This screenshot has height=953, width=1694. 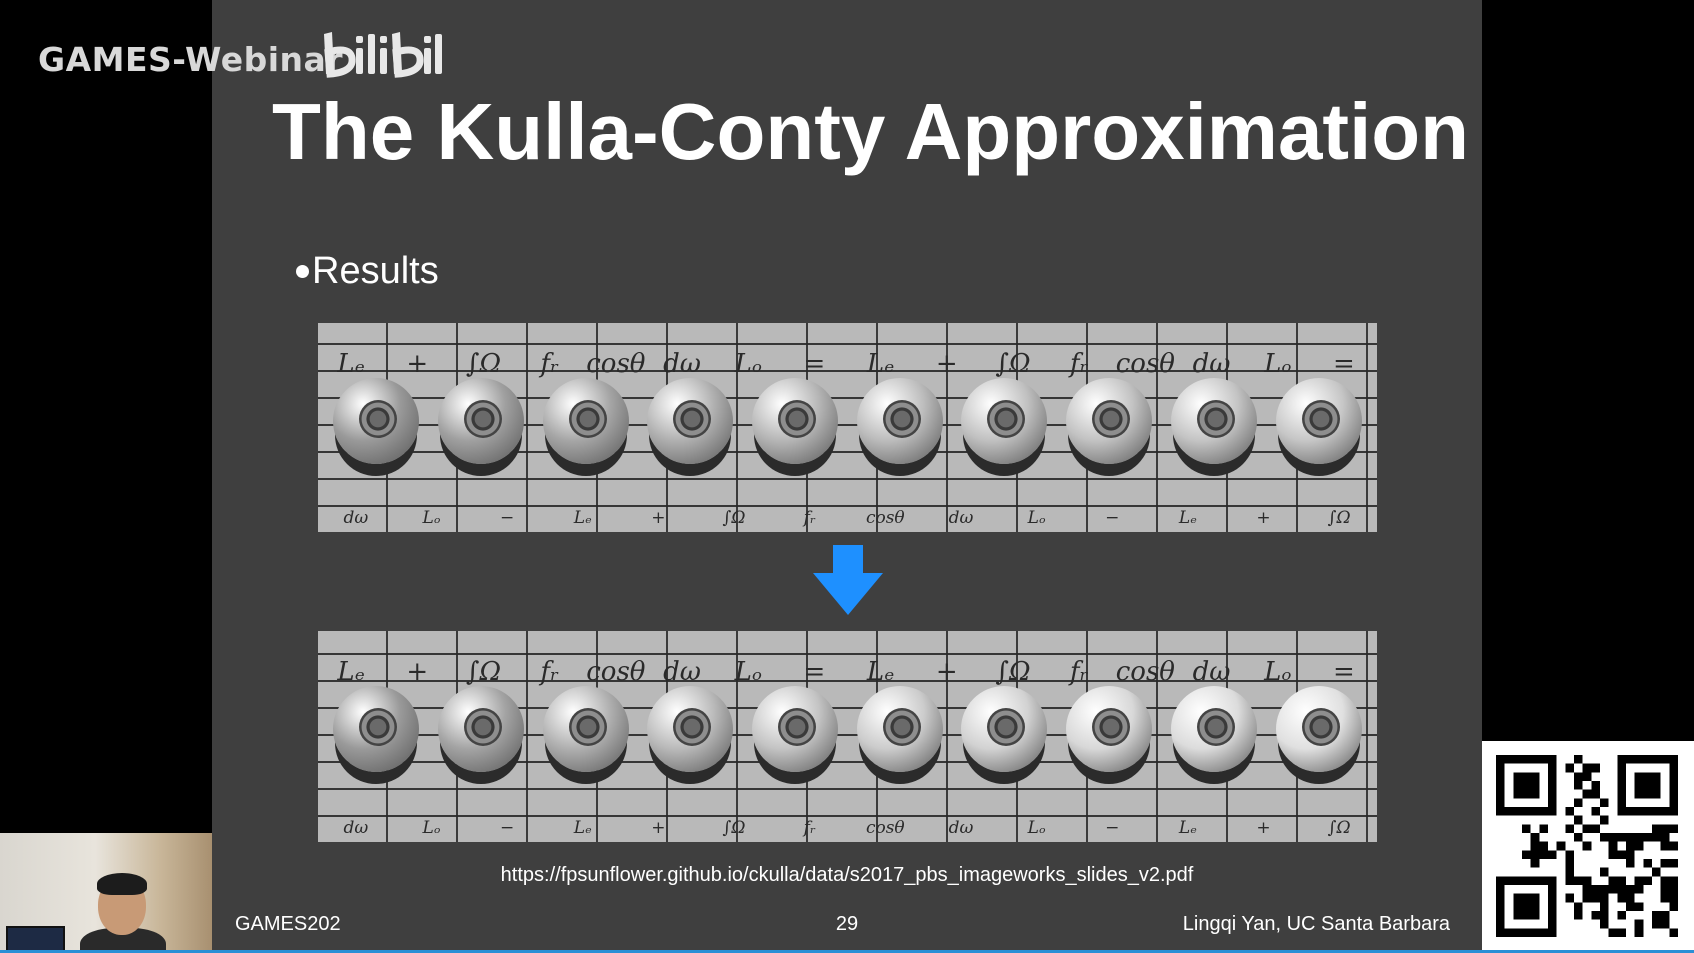 What do you see at coordinates (1316, 924) in the screenshot?
I see `author-affiliation: Lingqi Yan, UC Santa Barbara` at bounding box center [1316, 924].